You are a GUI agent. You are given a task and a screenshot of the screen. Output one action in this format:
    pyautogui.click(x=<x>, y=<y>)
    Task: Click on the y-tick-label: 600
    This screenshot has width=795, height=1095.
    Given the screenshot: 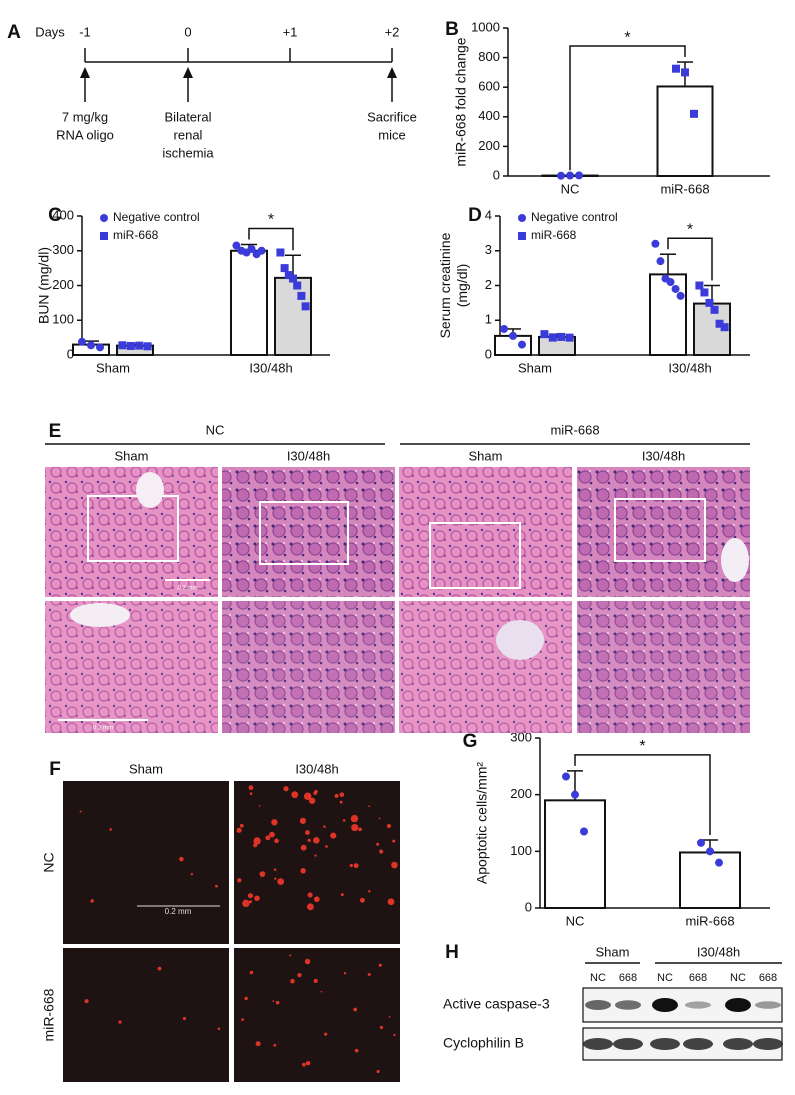 What is the action you would take?
    pyautogui.click(x=489, y=86)
    